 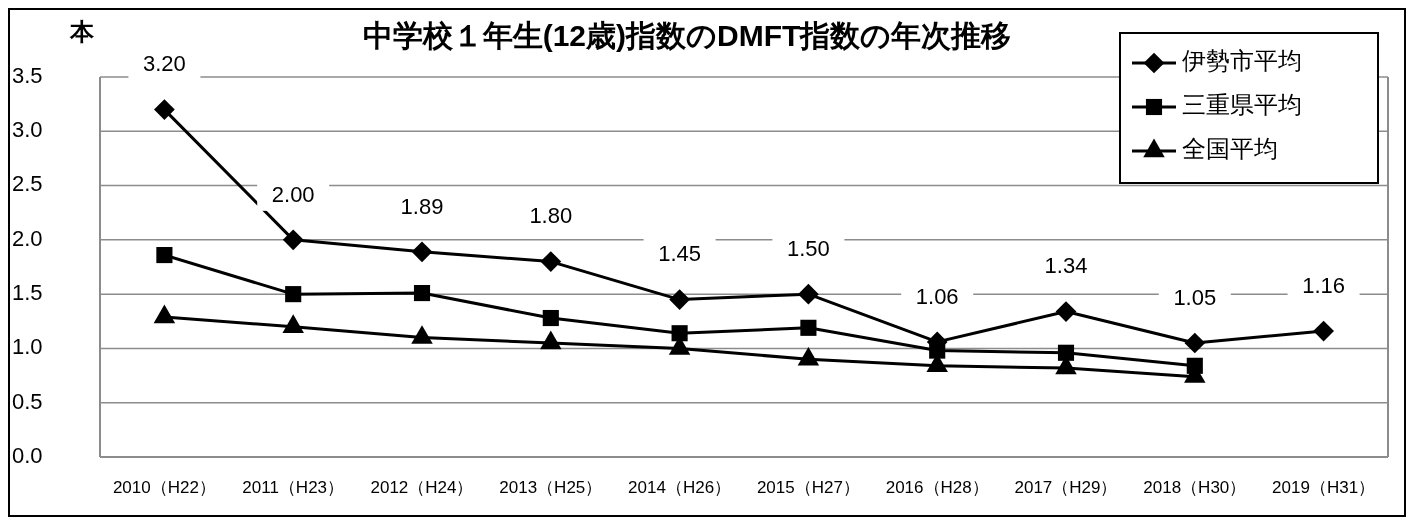 I want to click on y-tick-label: 2.0, so click(x=27, y=238).